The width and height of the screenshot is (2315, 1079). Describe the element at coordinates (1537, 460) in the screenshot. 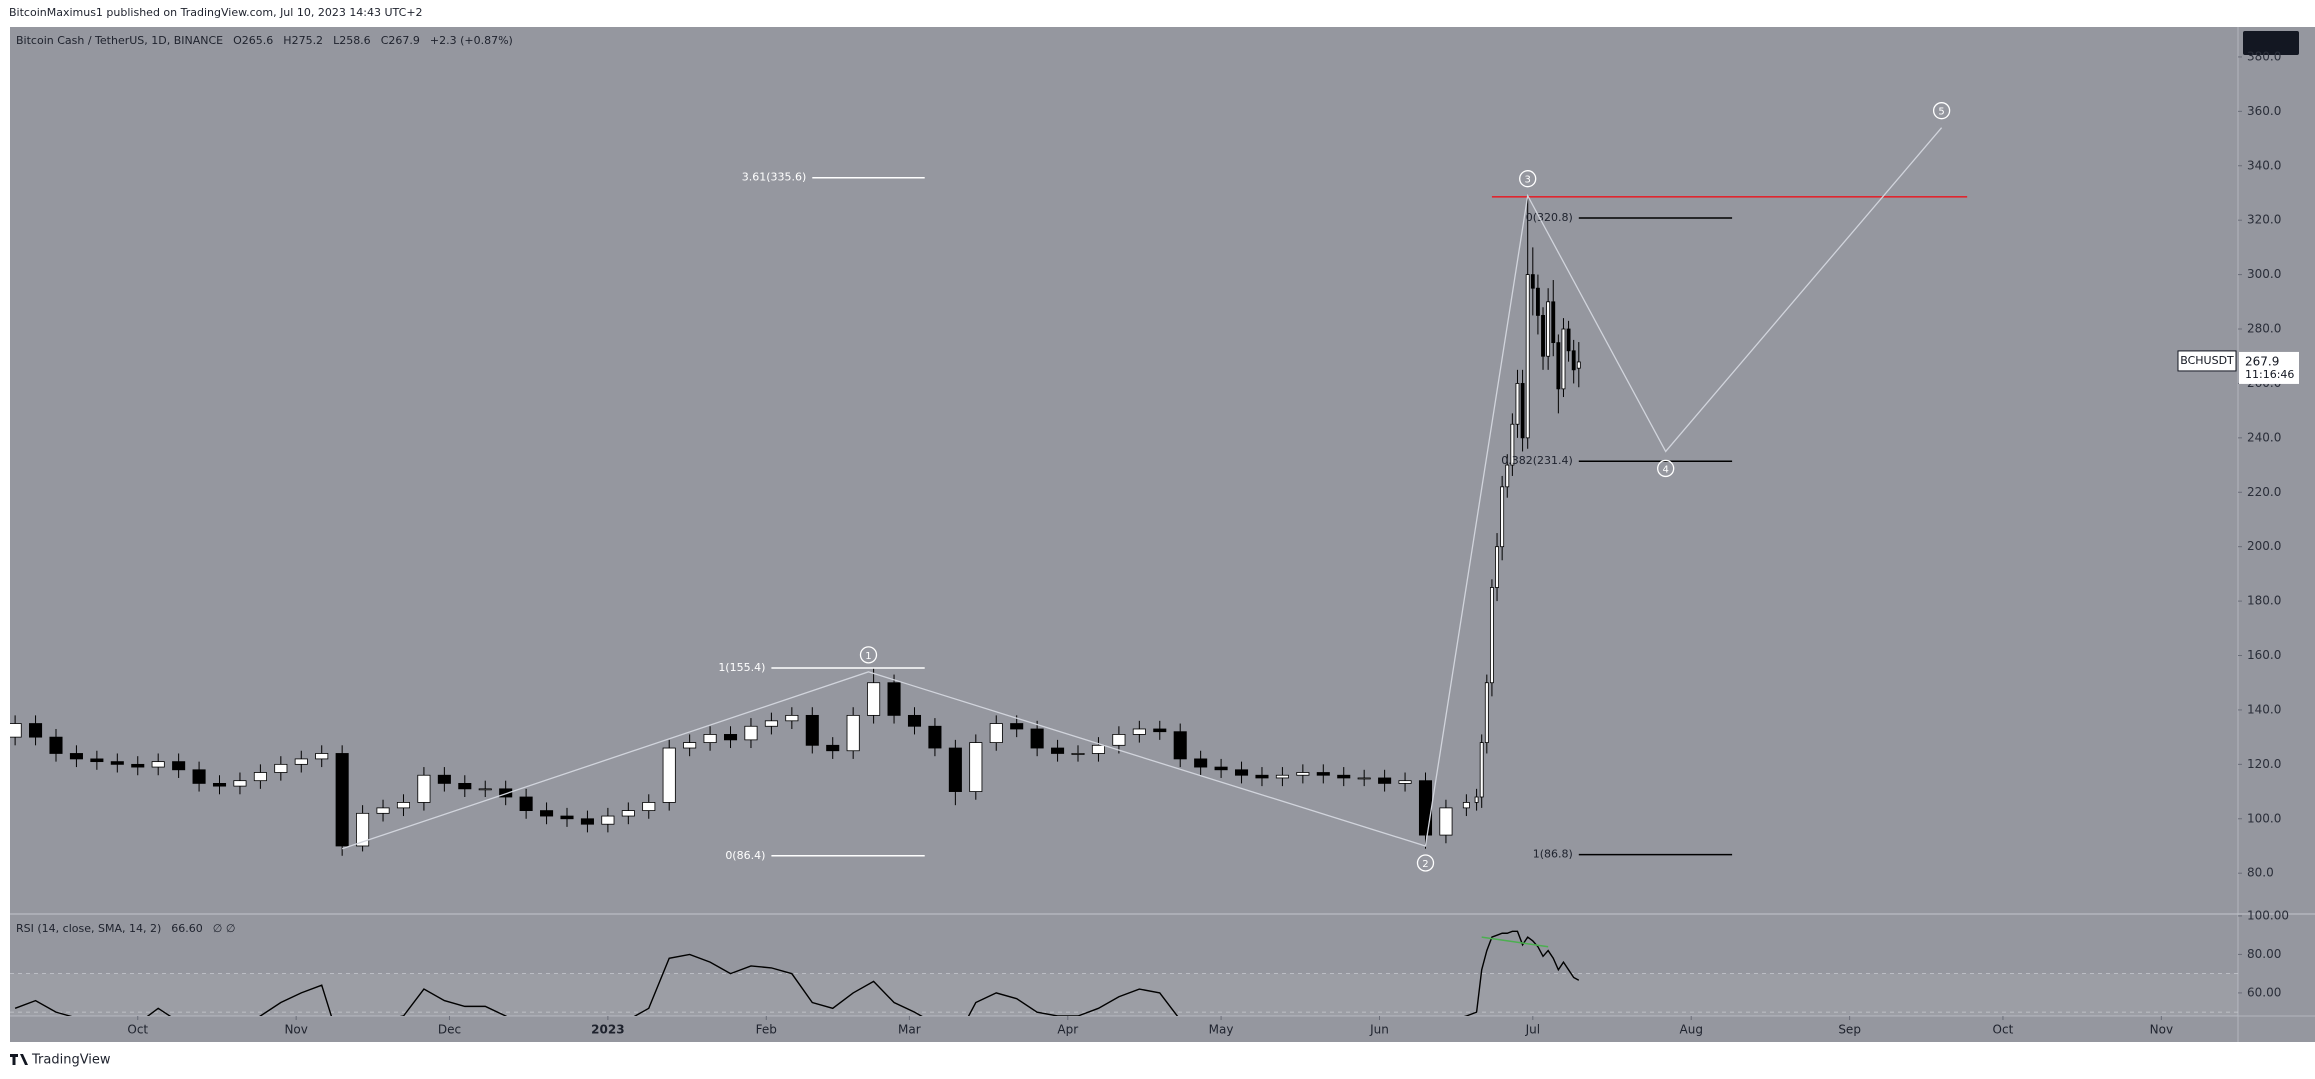

I see `fib-label: 0.382(231.4)` at that location.